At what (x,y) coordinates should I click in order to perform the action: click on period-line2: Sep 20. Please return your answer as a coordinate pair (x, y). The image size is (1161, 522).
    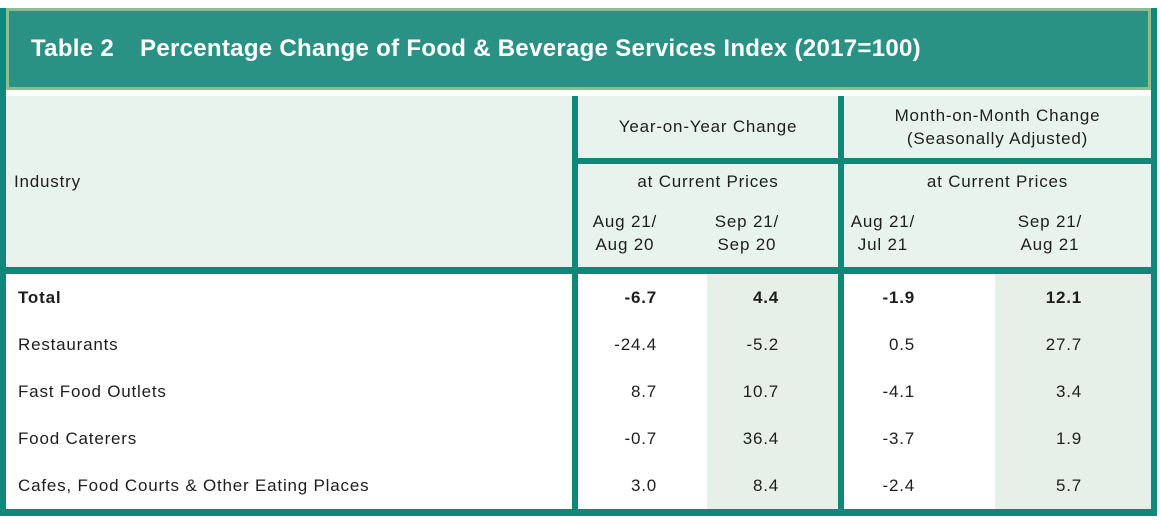
    Looking at the image, I should click on (747, 244).